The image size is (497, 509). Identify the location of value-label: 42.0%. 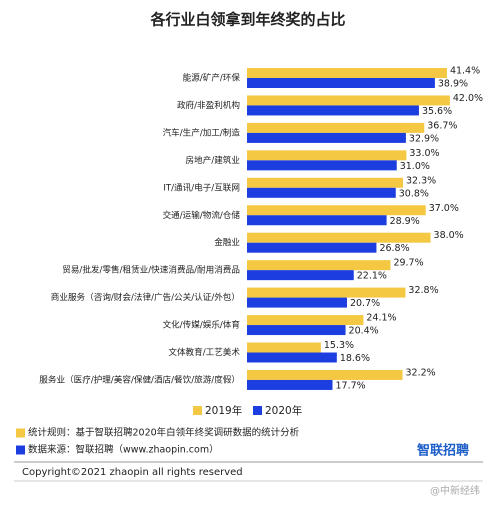
(468, 98).